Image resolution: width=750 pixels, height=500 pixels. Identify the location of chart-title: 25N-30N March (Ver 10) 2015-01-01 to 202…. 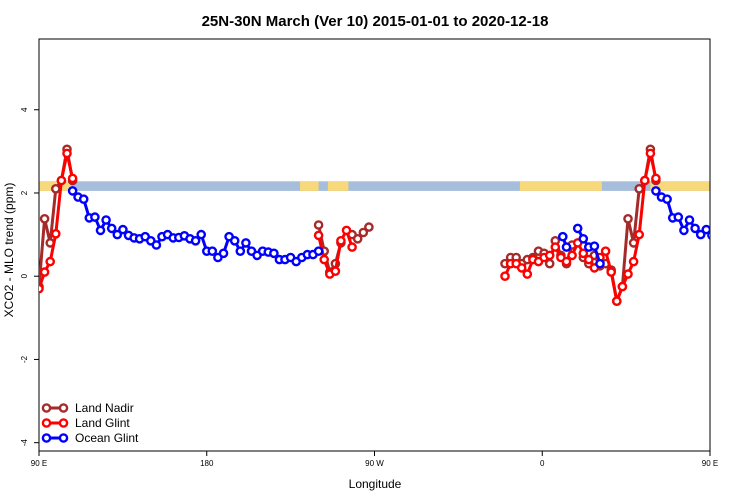
(375, 21).